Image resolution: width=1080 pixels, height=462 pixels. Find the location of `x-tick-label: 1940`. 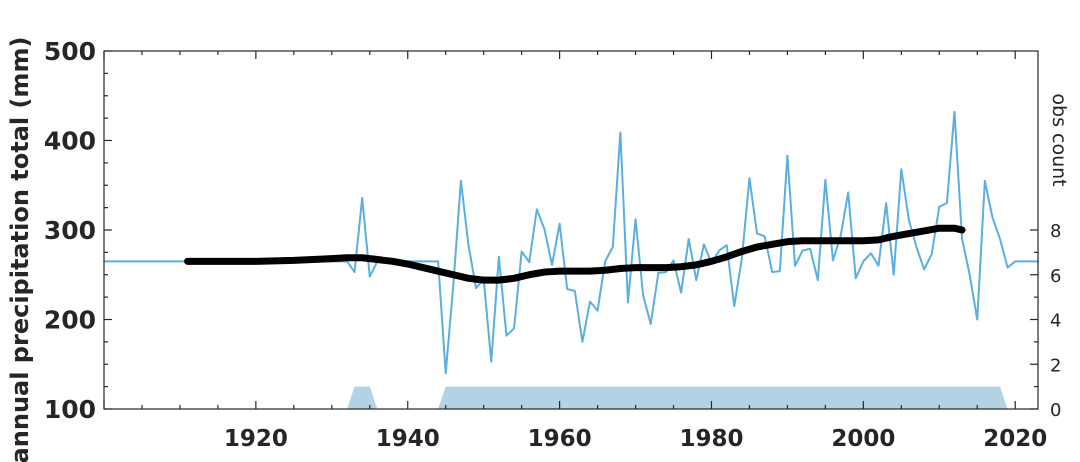

x-tick-label: 1940 is located at coordinates (408, 439).